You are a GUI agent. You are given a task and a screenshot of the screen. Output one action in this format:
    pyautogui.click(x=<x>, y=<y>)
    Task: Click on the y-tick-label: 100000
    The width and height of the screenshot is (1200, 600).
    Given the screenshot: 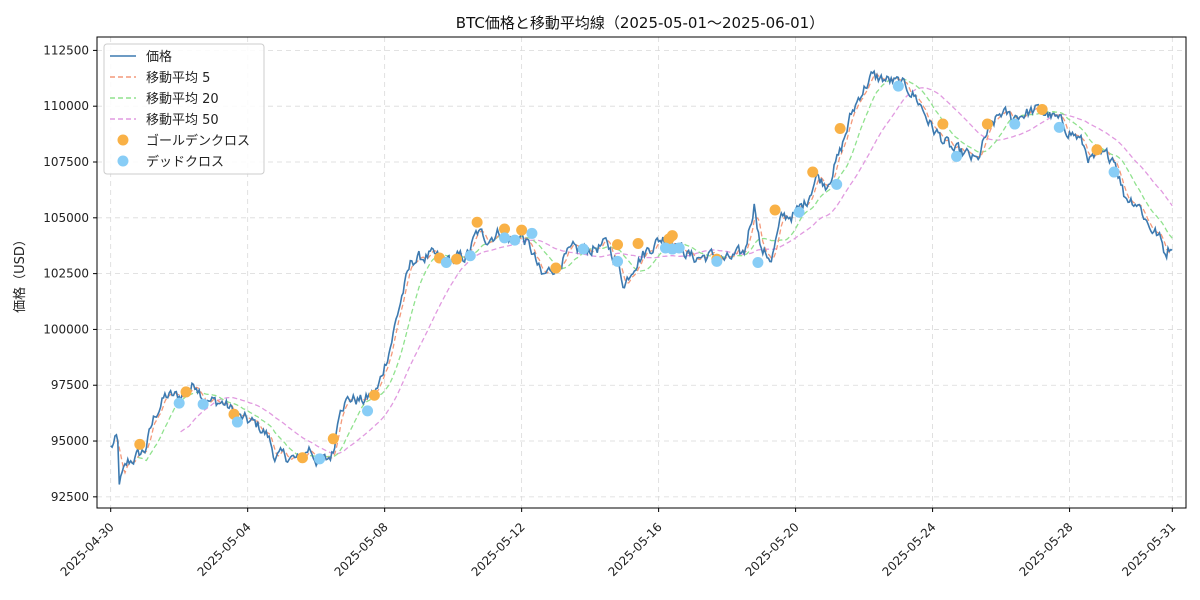 What is the action you would take?
    pyautogui.click(x=66, y=329)
    